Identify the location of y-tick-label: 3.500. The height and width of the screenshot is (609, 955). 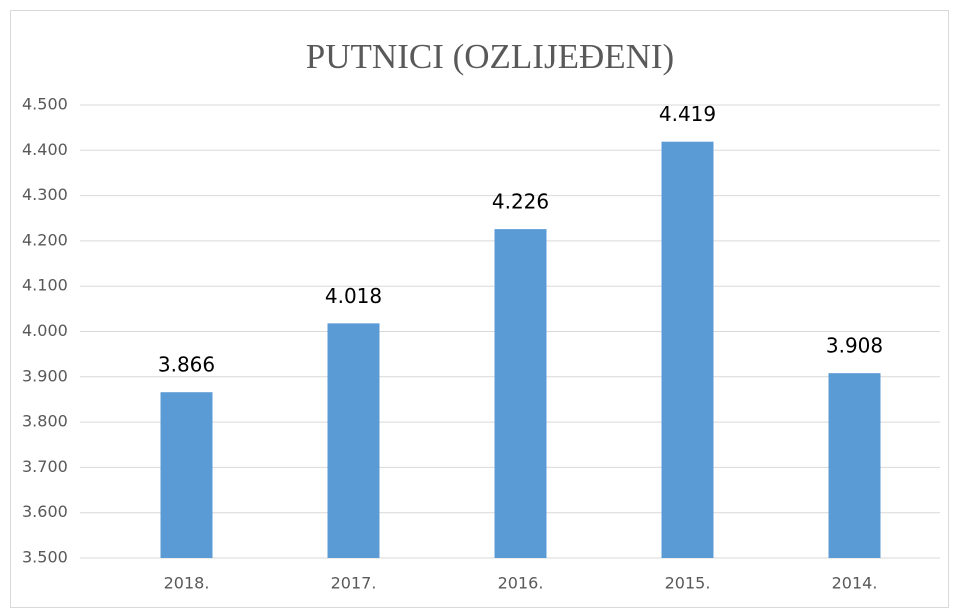
(45, 557).